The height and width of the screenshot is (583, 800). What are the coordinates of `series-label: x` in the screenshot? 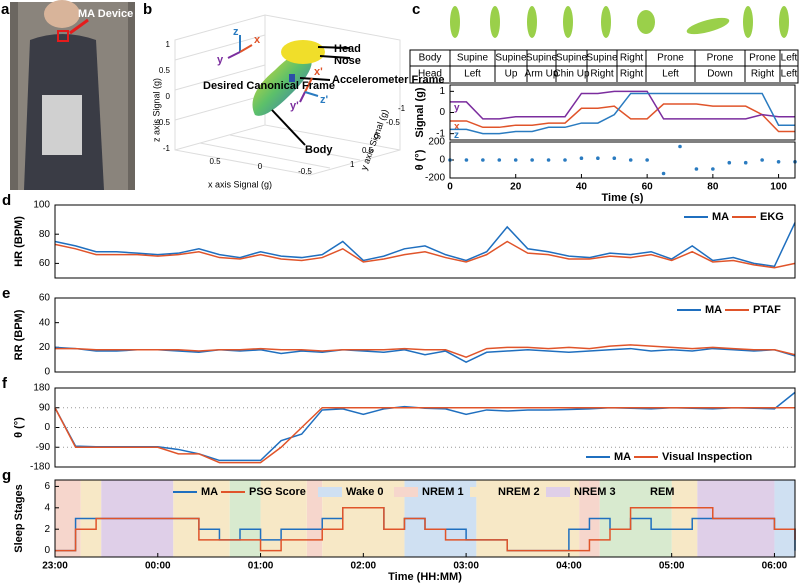 It's located at (457, 127).